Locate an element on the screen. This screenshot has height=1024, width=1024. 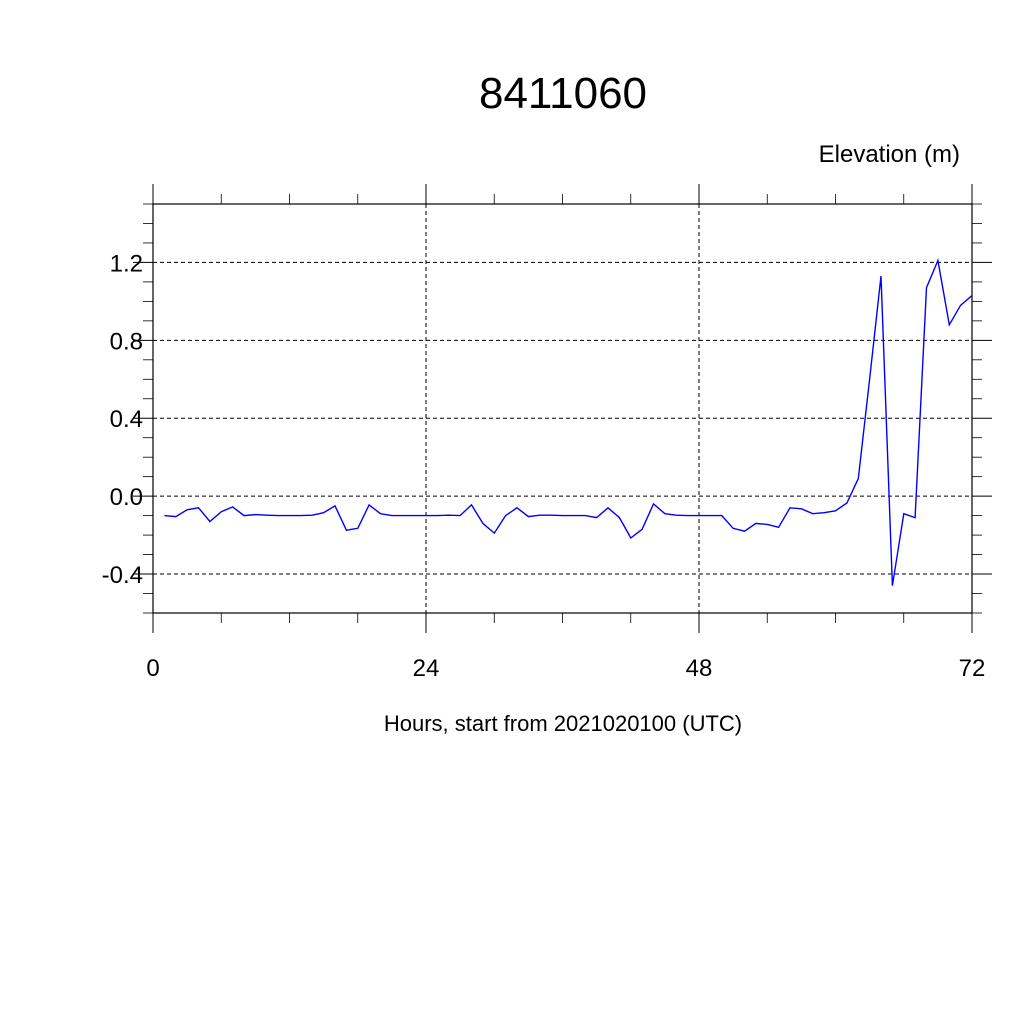
x-tick-label: 48 is located at coordinates (699, 668).